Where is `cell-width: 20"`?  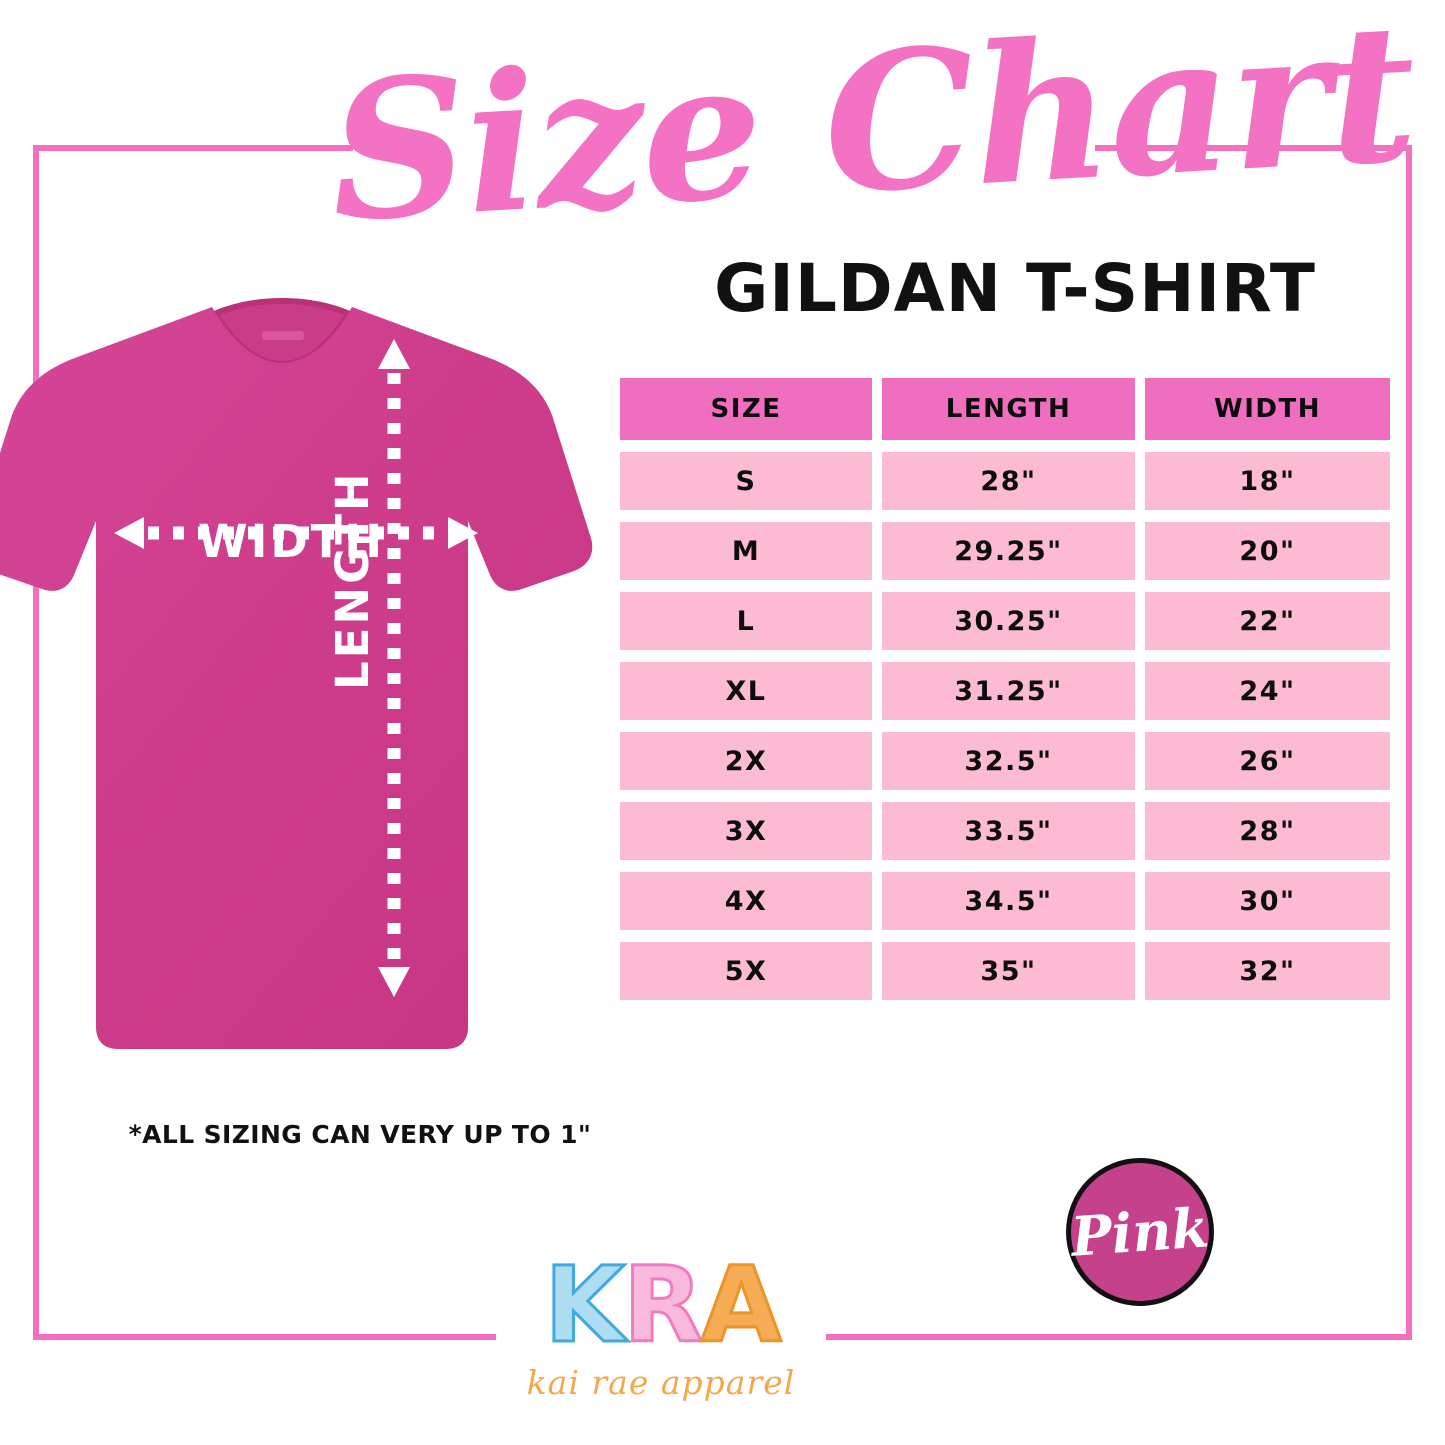 cell-width: 20" is located at coordinates (1267, 551).